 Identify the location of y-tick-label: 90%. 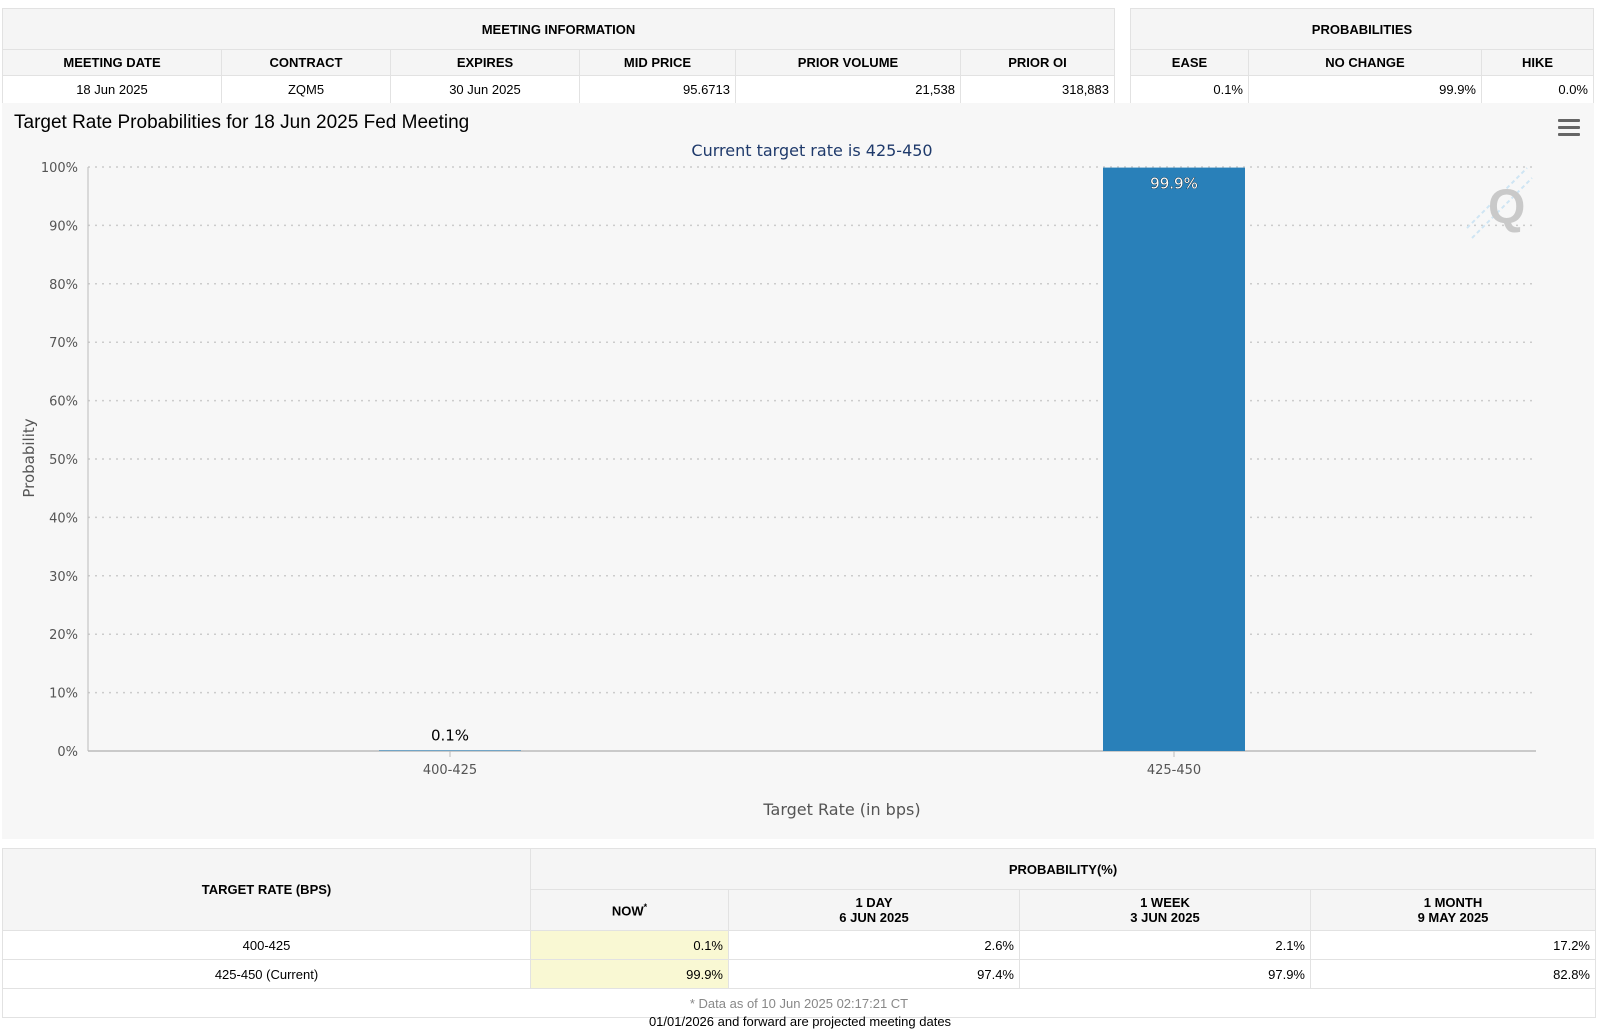
(63, 226).